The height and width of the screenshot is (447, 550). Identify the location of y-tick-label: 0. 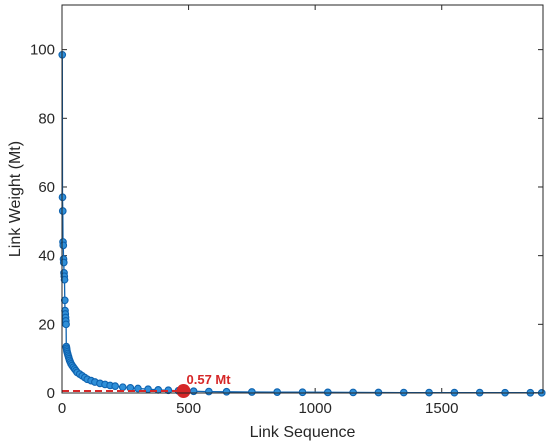
(51, 393).